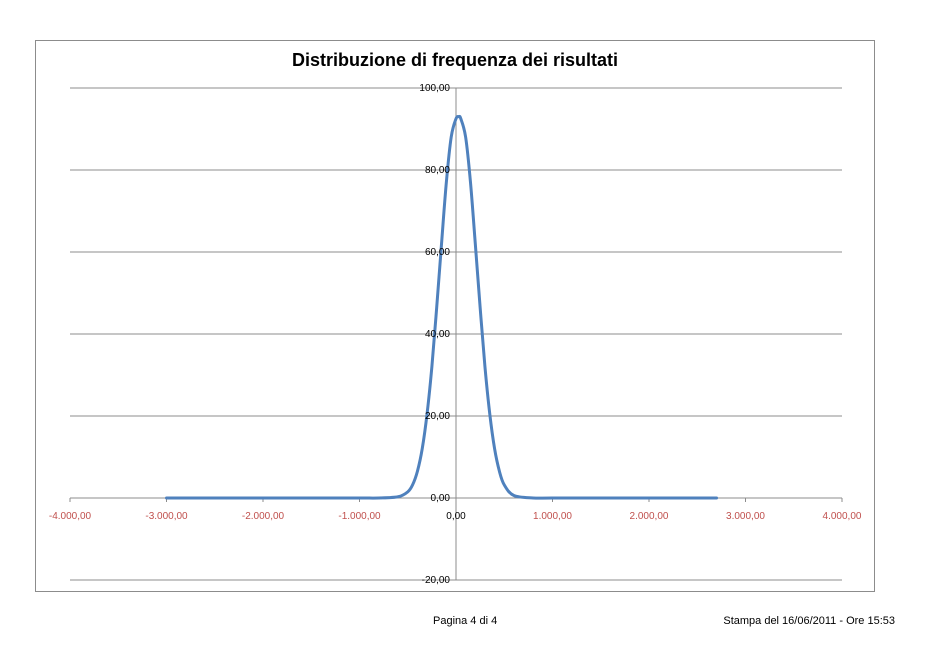 The width and height of the screenshot is (928, 656). I want to click on x-tick-label: -2.000,00, so click(263, 516).